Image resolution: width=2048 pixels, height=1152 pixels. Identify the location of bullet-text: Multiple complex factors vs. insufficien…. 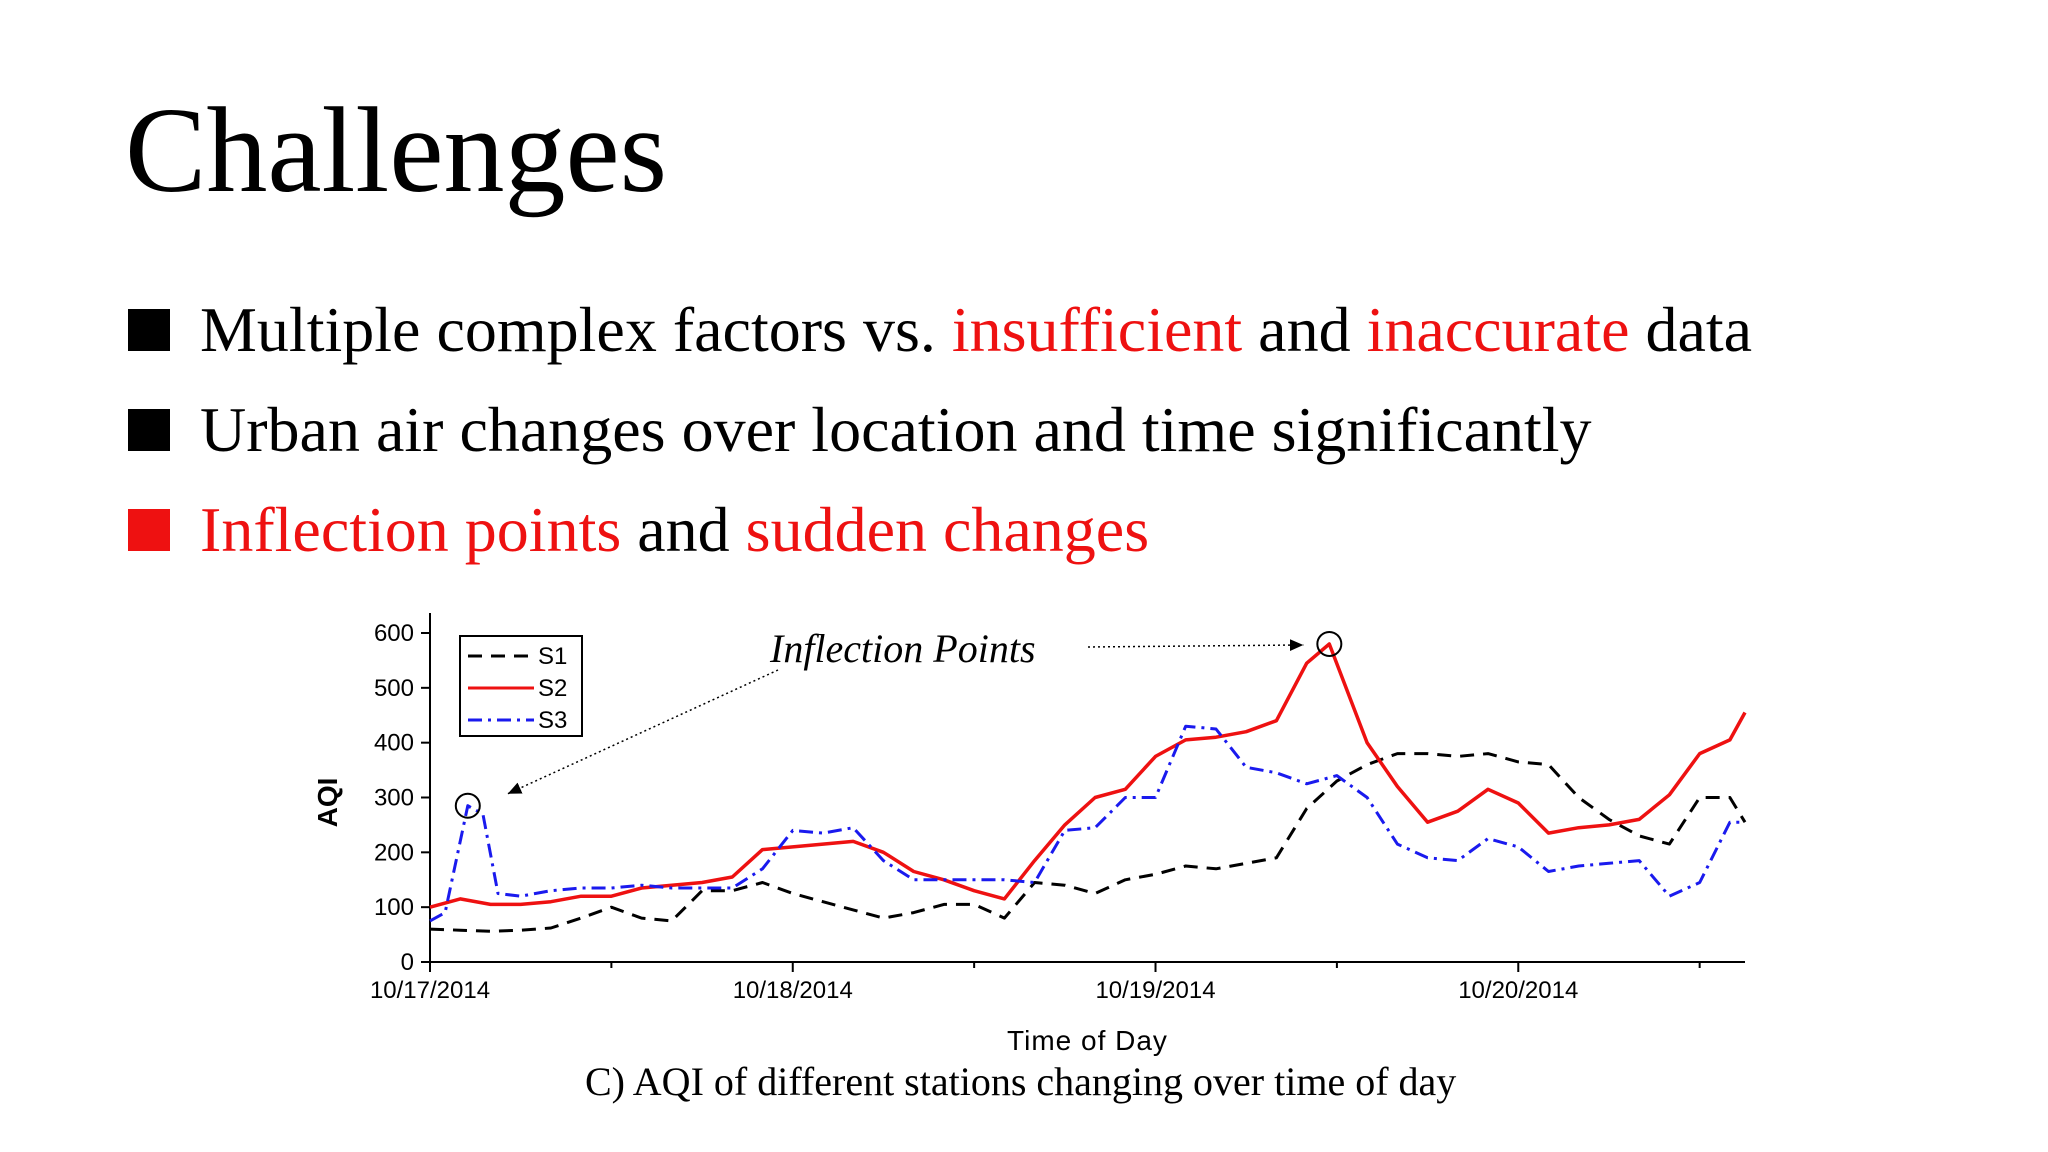
(976, 330).